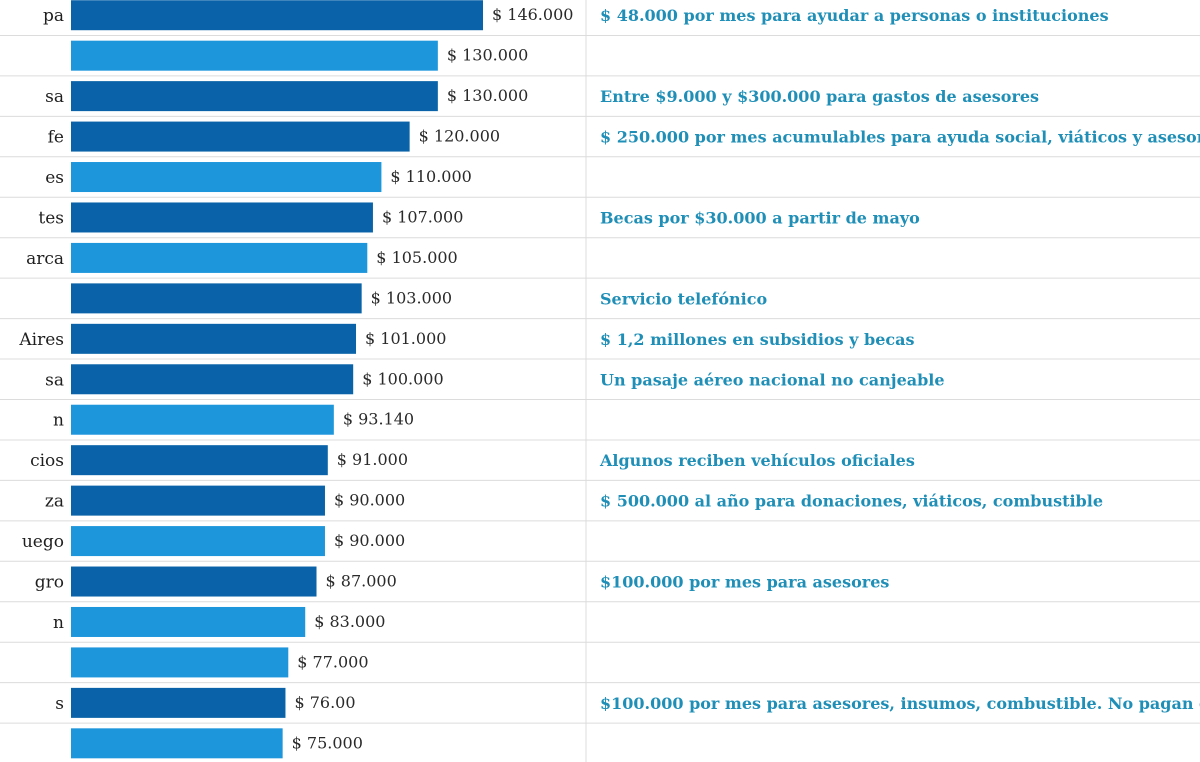 This screenshot has width=1200, height=762. What do you see at coordinates (430, 176) in the screenshot?
I see `value-label: $ 110.000` at bounding box center [430, 176].